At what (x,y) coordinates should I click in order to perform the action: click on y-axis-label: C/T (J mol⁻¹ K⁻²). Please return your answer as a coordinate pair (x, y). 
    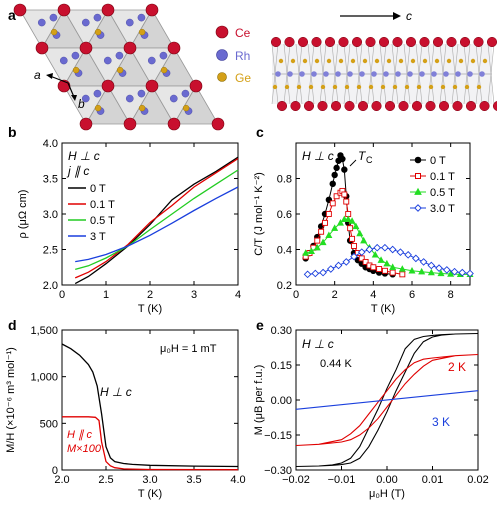
    Looking at the image, I should click on (259, 214).